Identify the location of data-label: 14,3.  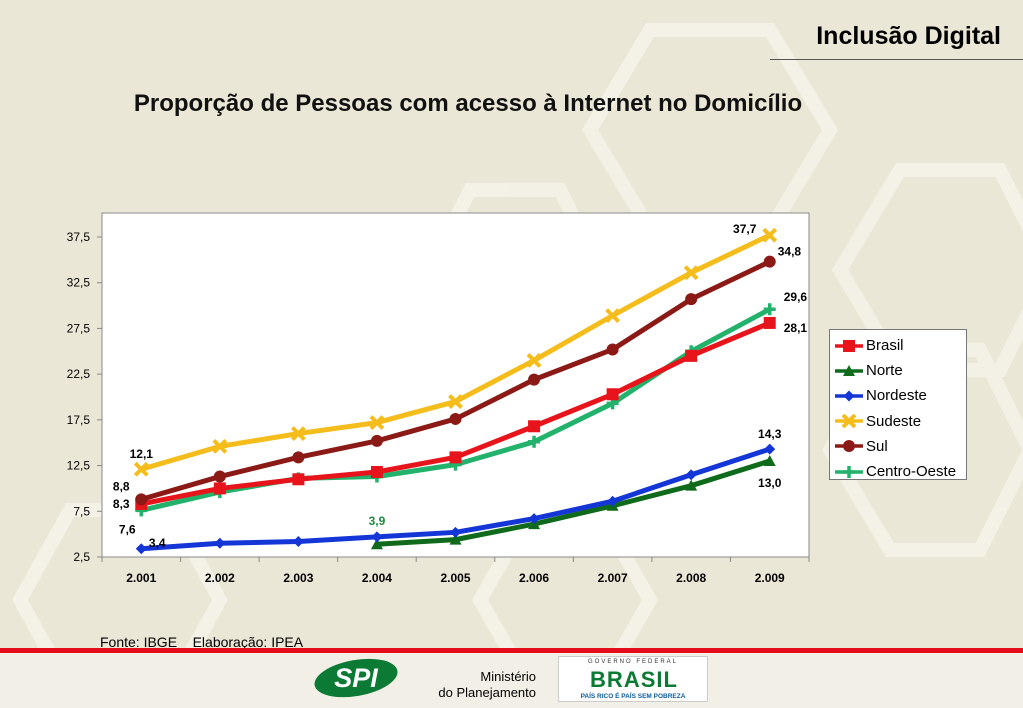
(770, 434).